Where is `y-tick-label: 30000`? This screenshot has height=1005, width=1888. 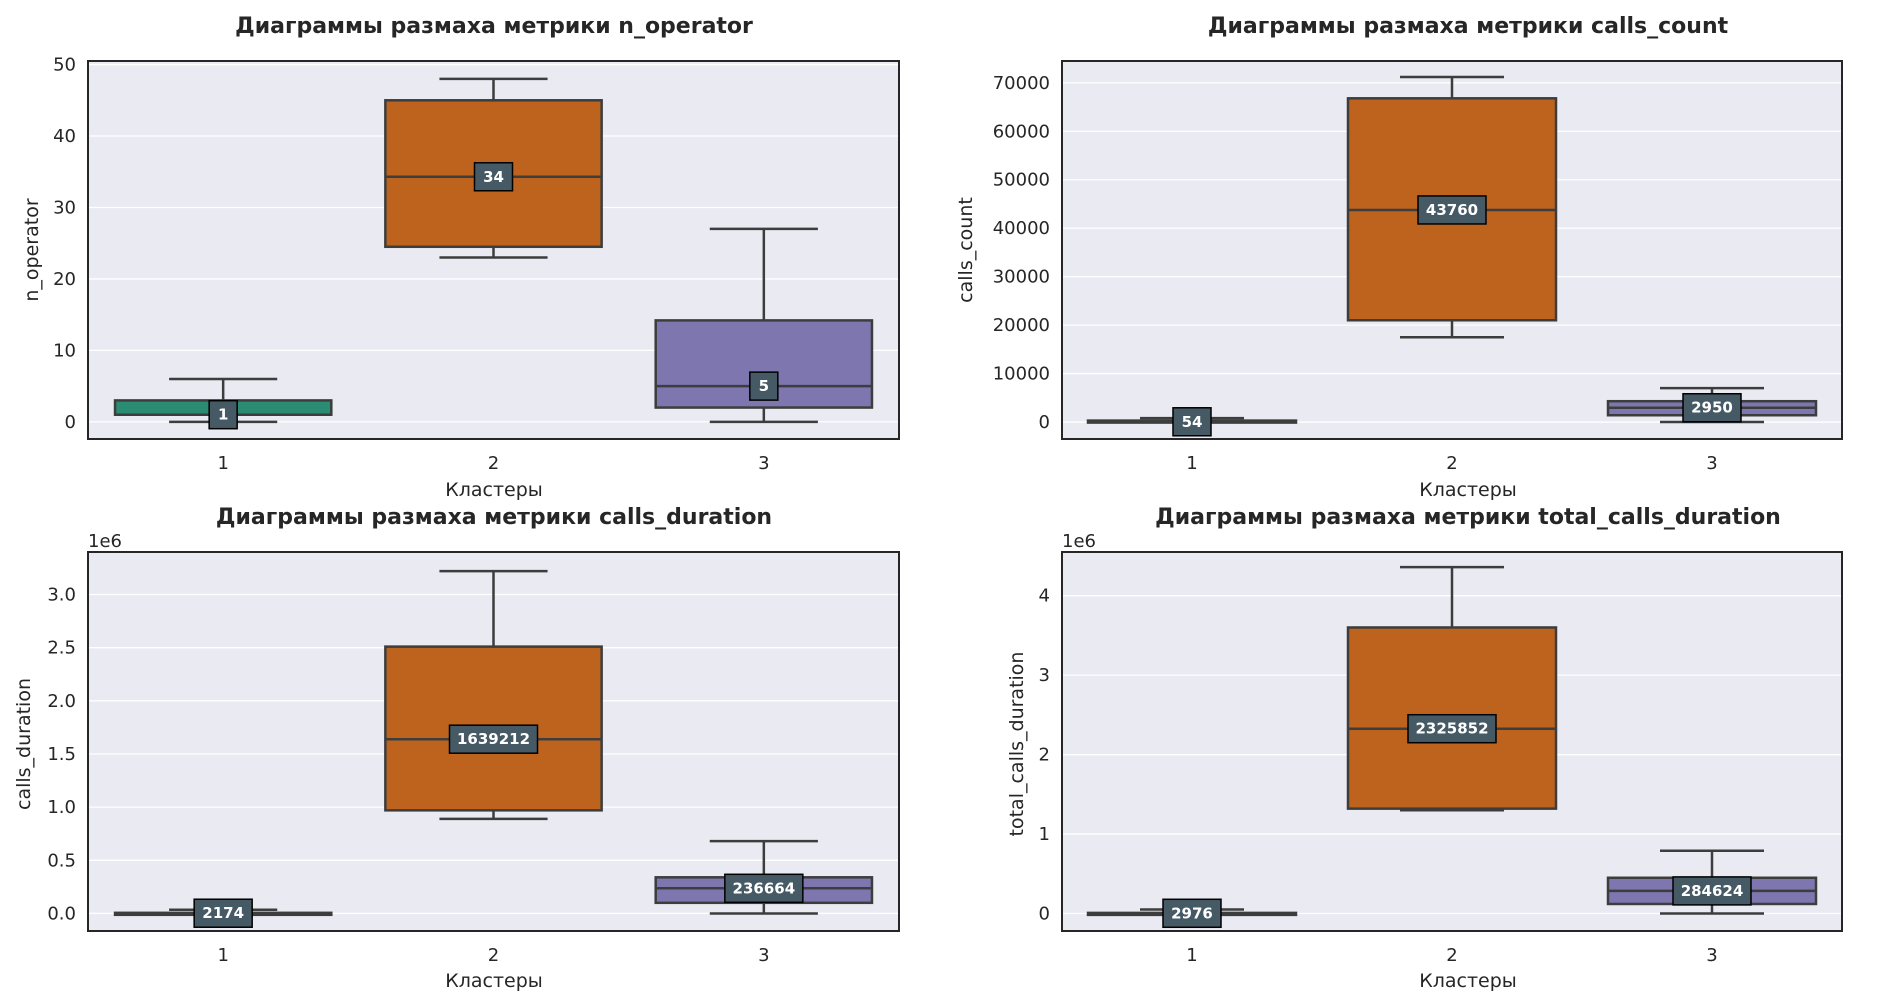 y-tick-label: 30000 is located at coordinates (1021, 277).